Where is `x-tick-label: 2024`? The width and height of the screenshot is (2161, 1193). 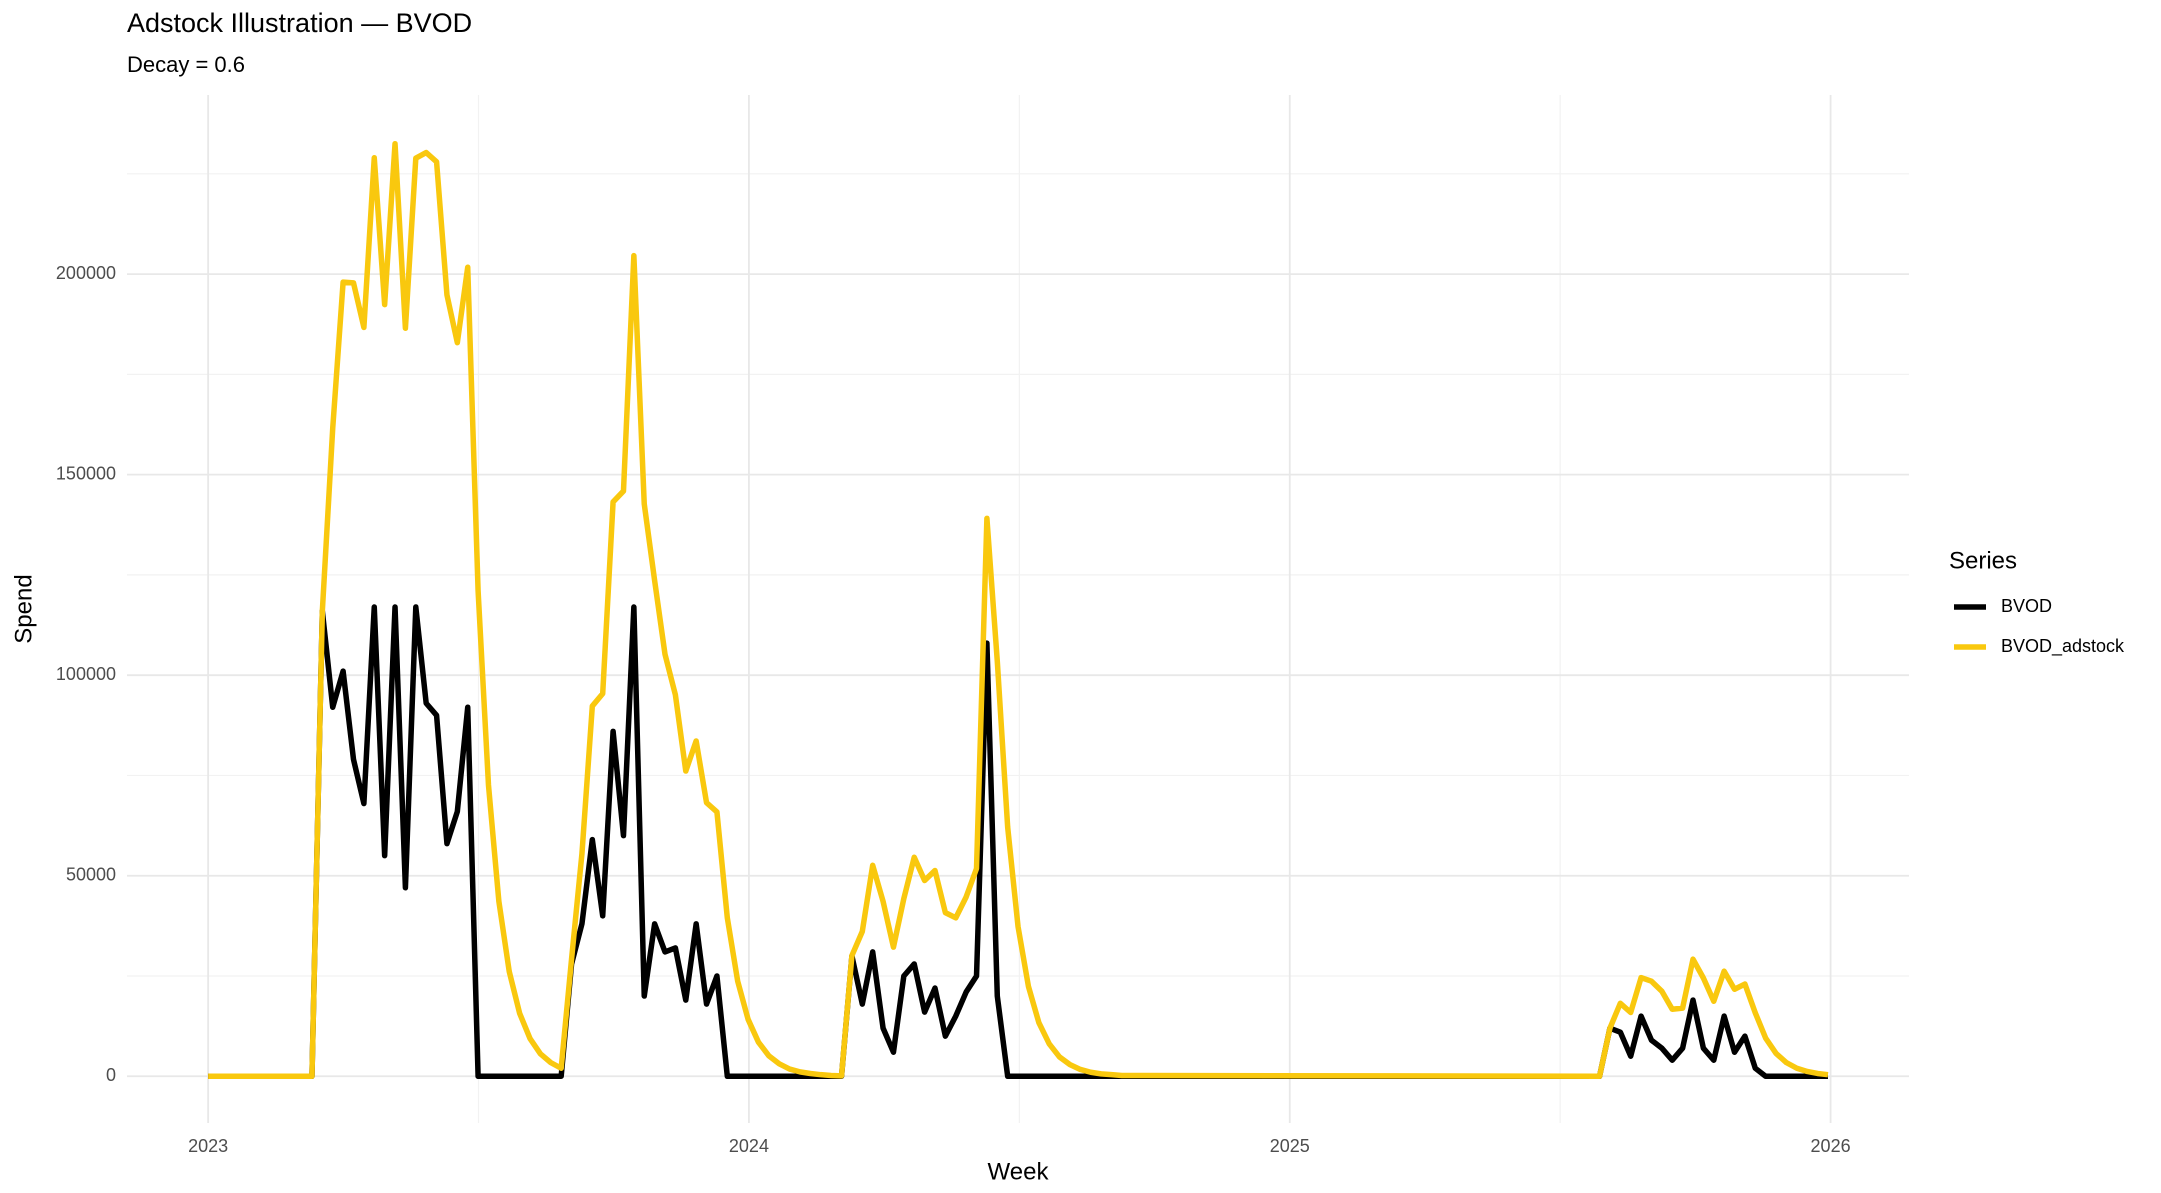
x-tick-label: 2024 is located at coordinates (749, 1146).